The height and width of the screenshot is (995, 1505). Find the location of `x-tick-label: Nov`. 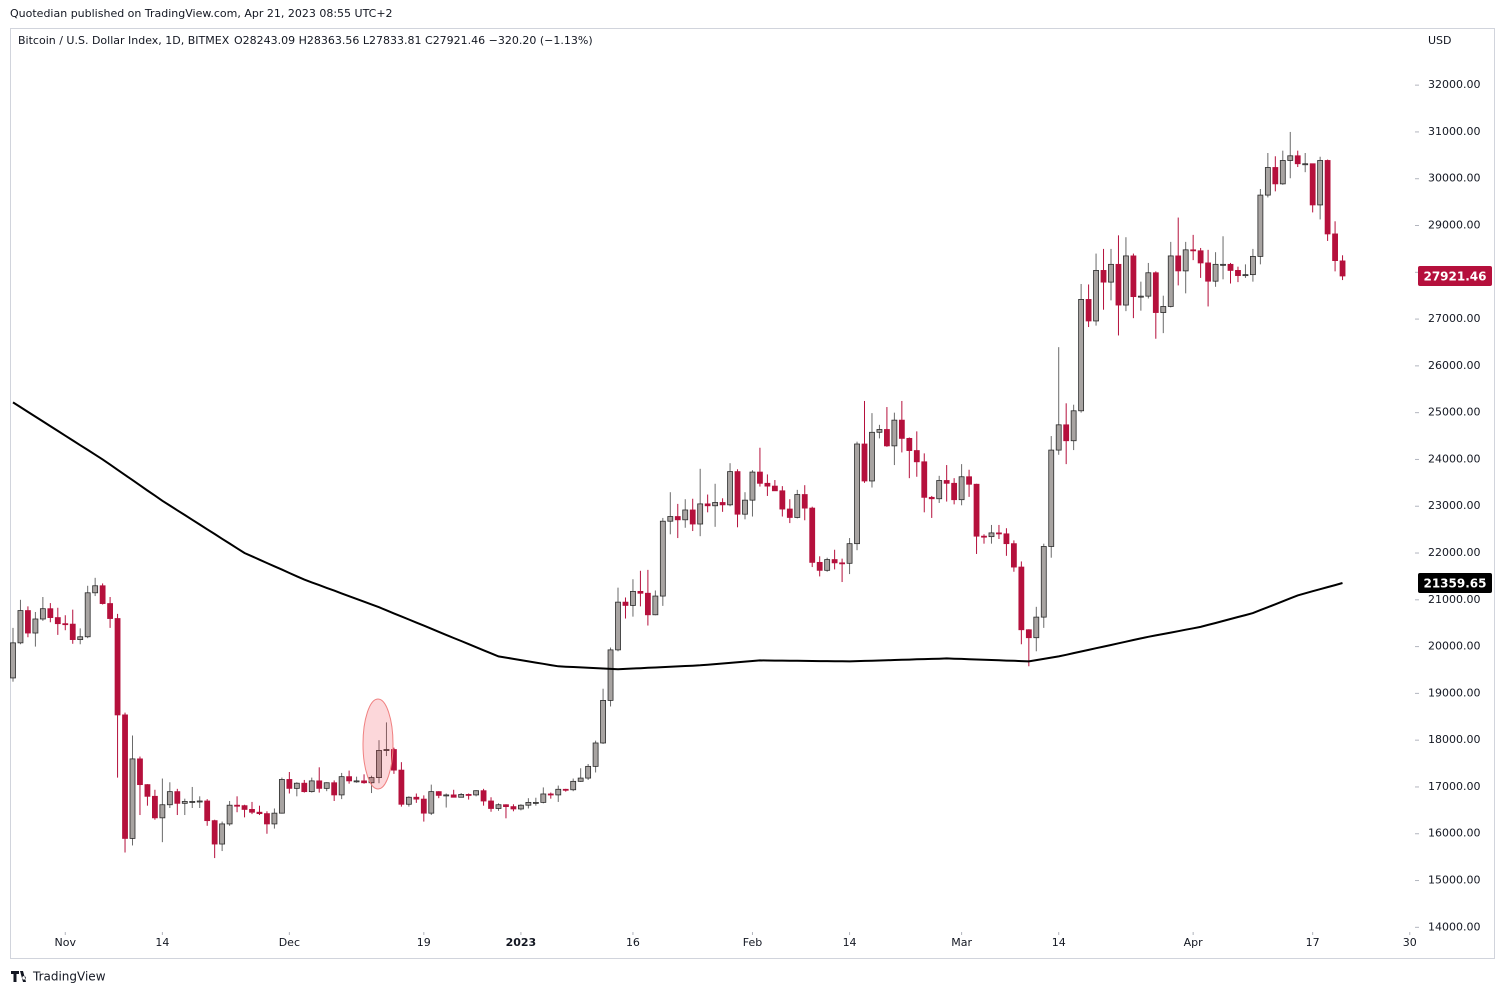

x-tick-label: Nov is located at coordinates (66, 942).